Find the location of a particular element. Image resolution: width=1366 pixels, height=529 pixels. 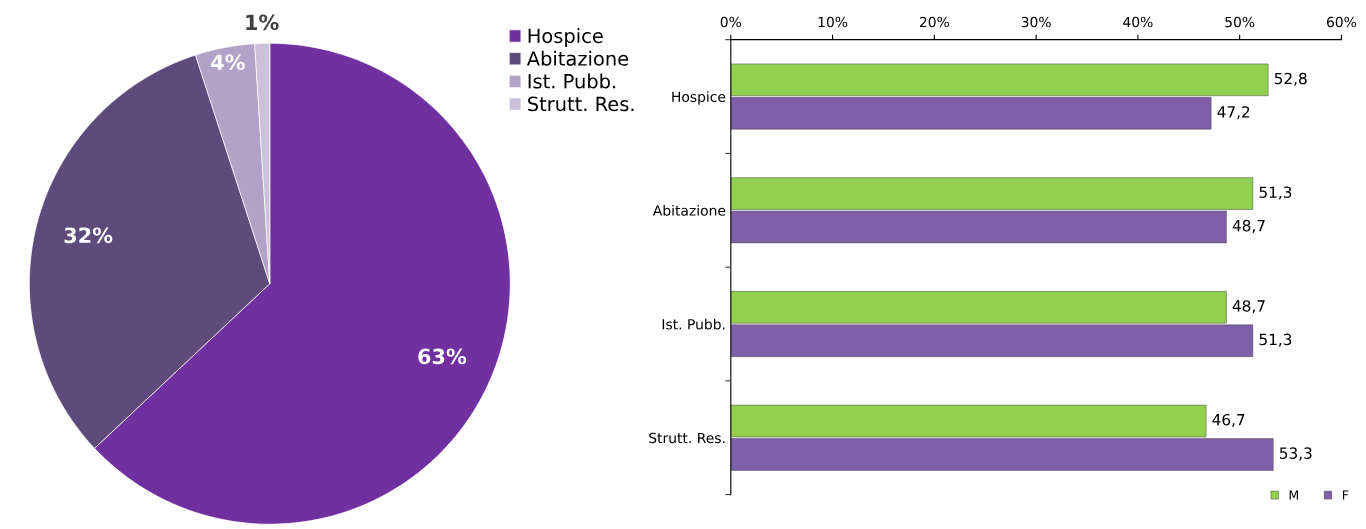

legend-label: F is located at coordinates (1345, 495).